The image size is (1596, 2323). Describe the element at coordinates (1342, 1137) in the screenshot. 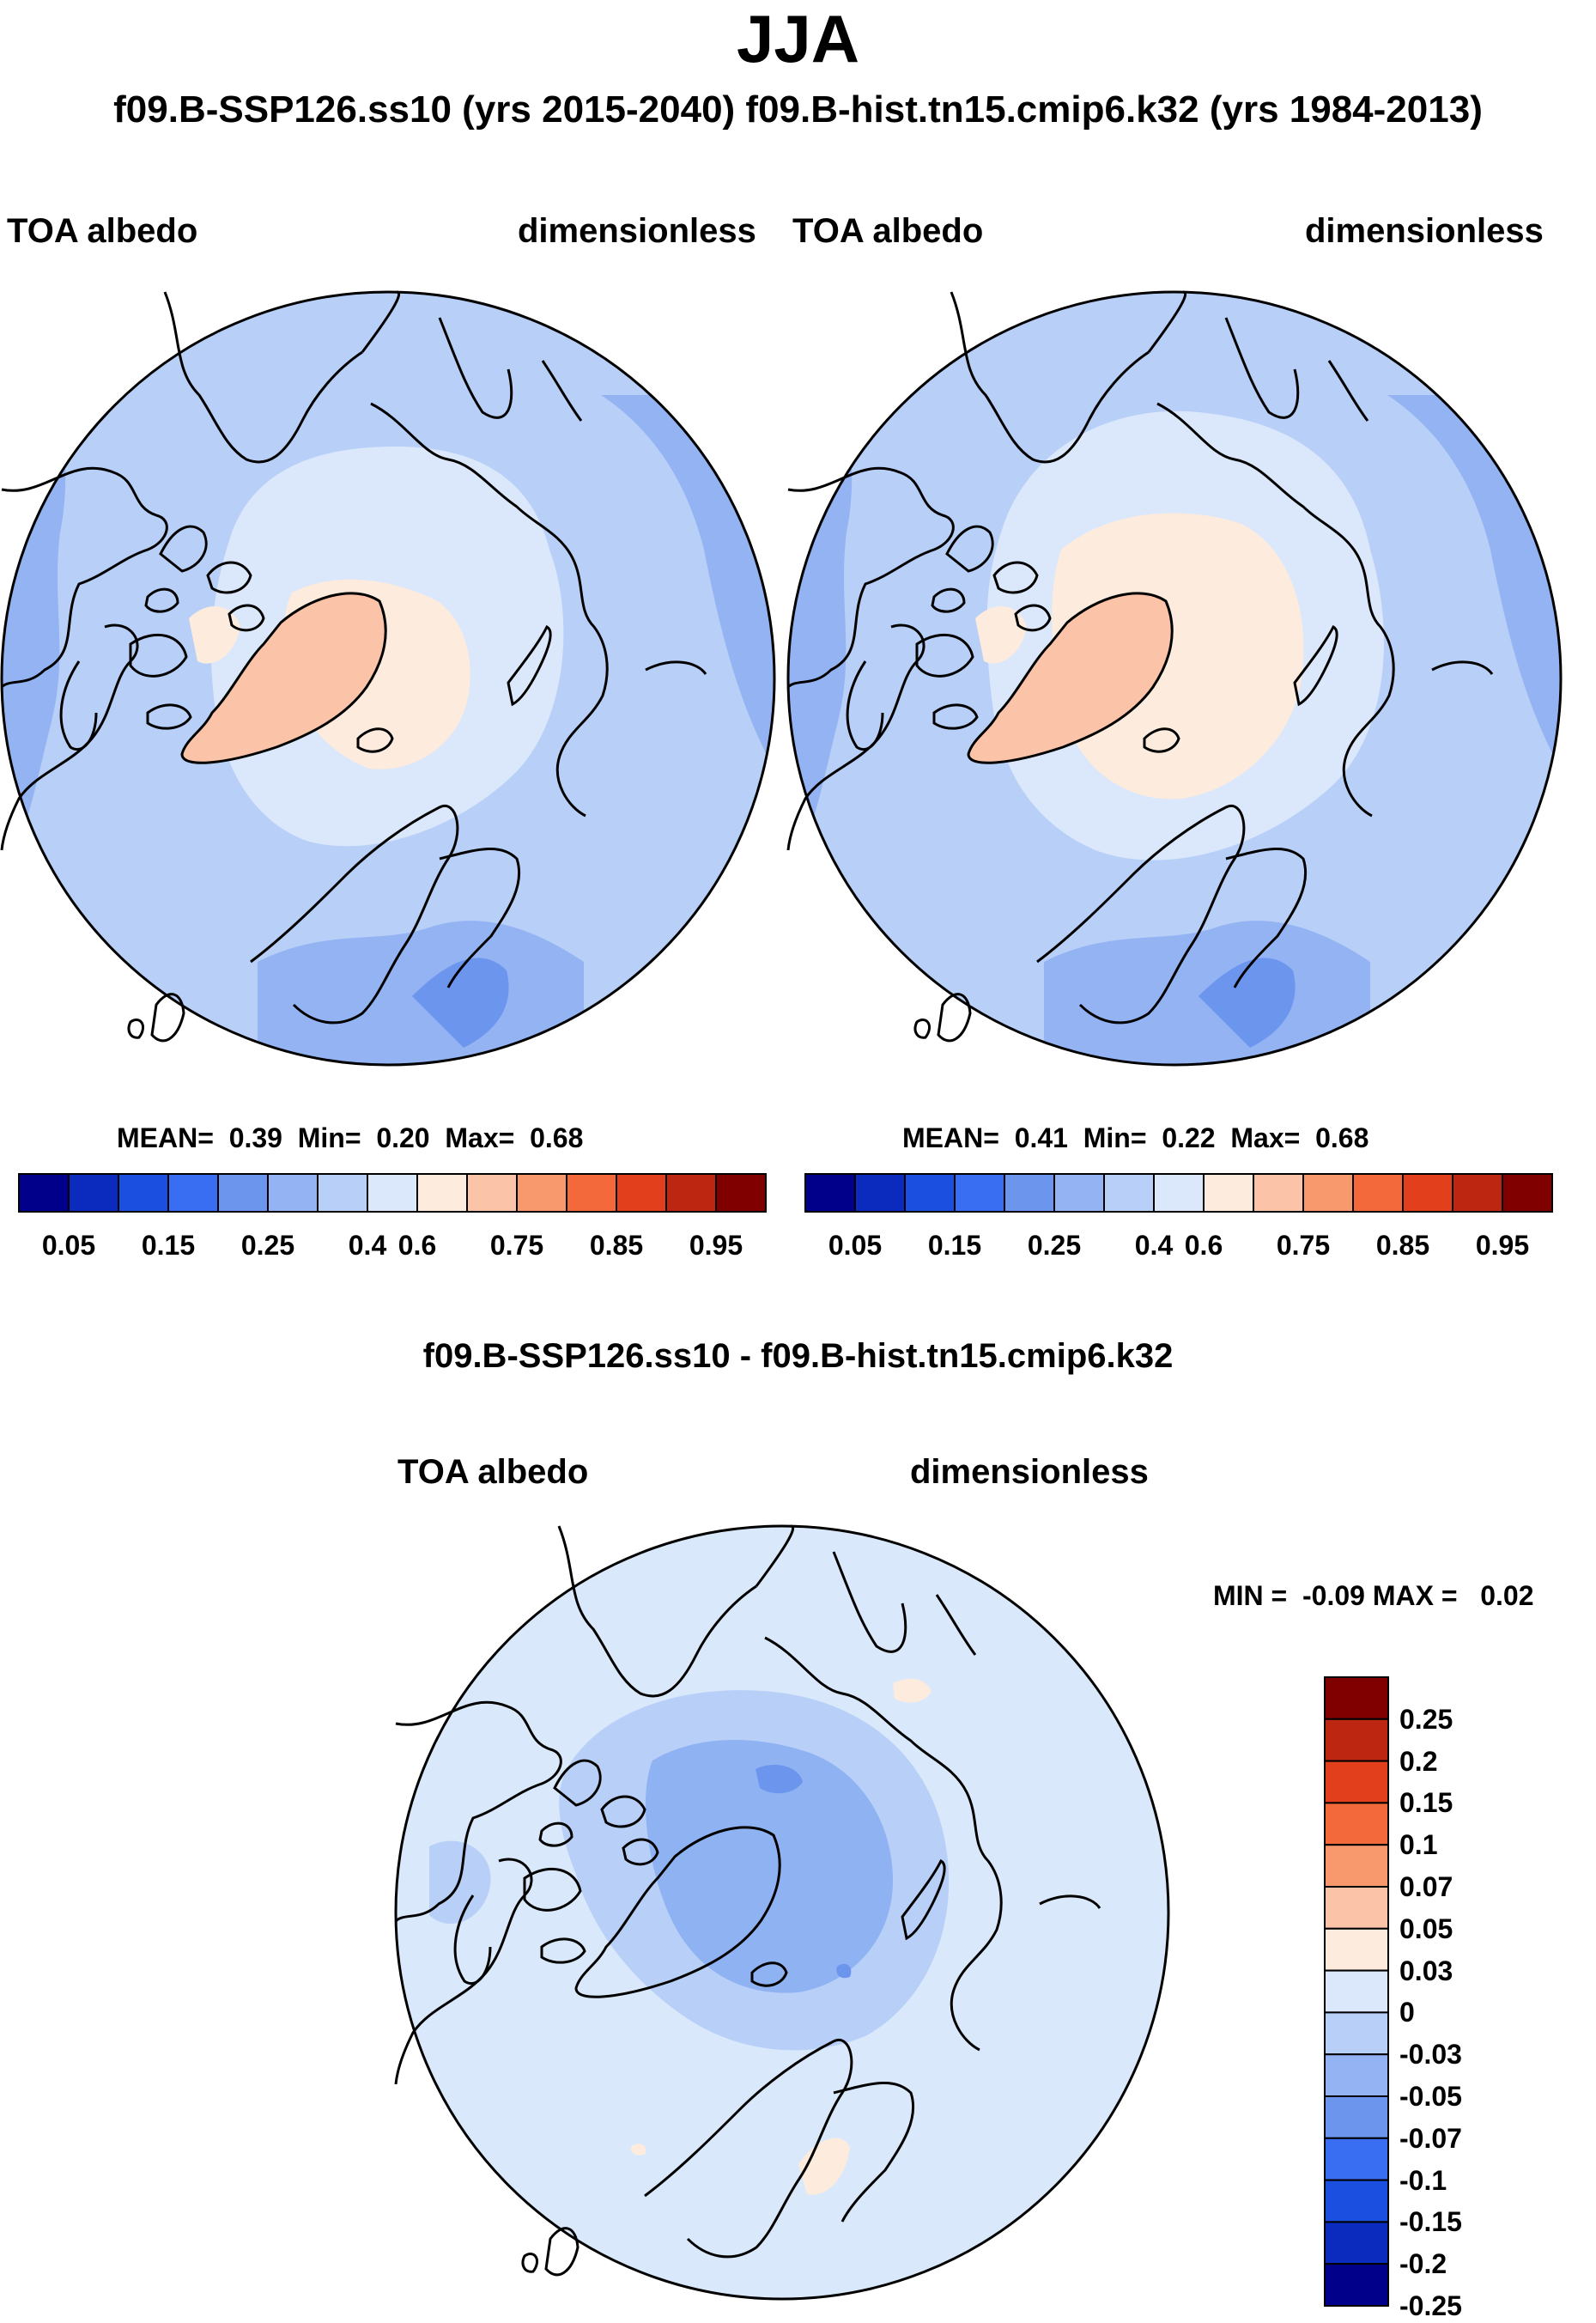

I see `panel2-max-value: 0.68` at that location.